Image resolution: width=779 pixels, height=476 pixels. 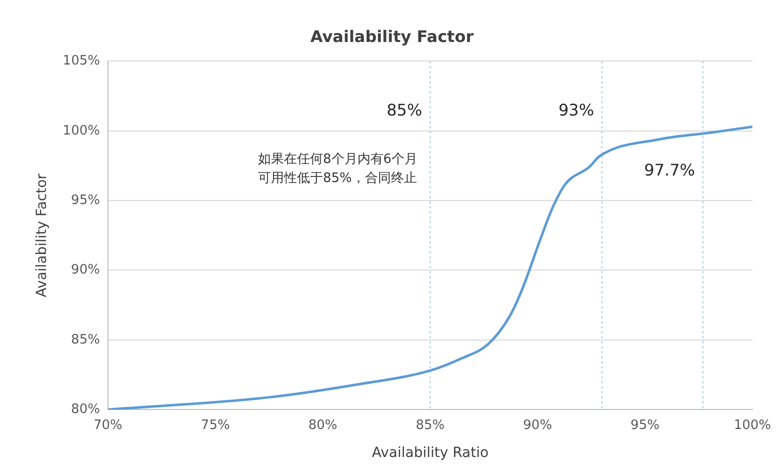 I want to click on annotation: 如果在任何8个月内有6个月可用性低于85%，合同终止, so click(x=338, y=169).